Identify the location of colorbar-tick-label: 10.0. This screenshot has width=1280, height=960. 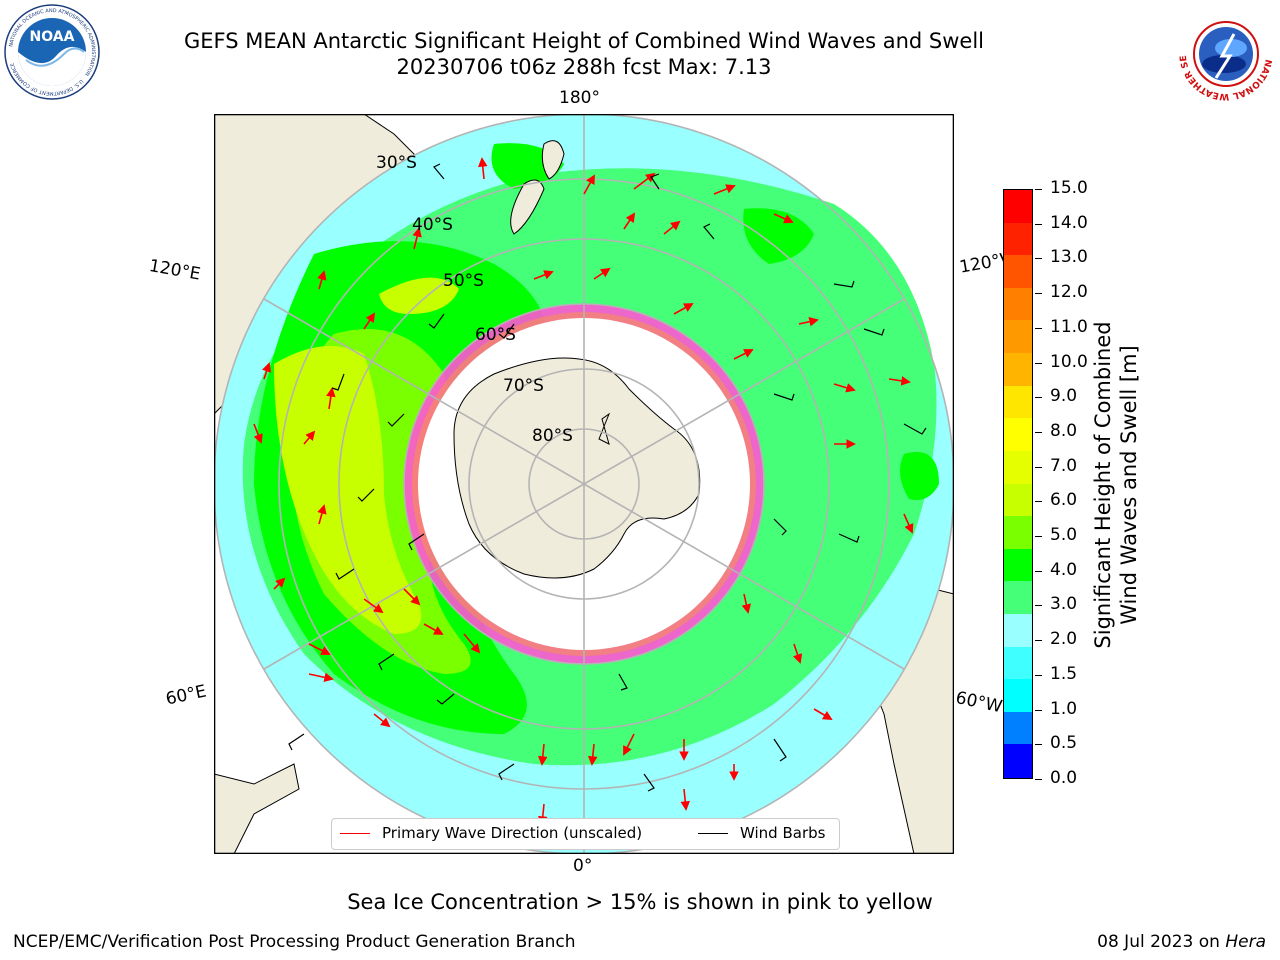
(1069, 361).